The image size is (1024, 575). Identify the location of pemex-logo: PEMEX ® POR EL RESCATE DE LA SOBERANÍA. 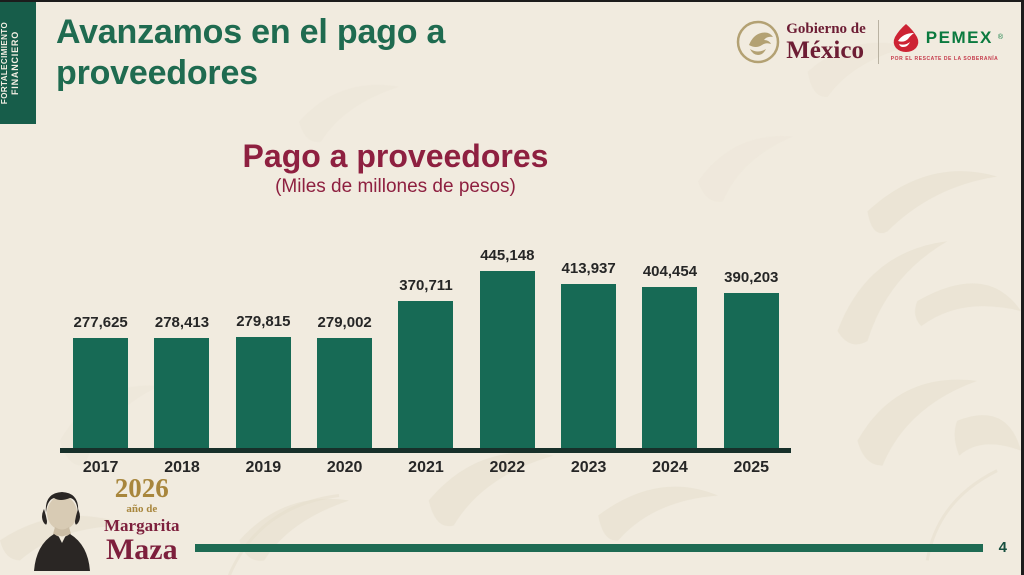
(947, 42).